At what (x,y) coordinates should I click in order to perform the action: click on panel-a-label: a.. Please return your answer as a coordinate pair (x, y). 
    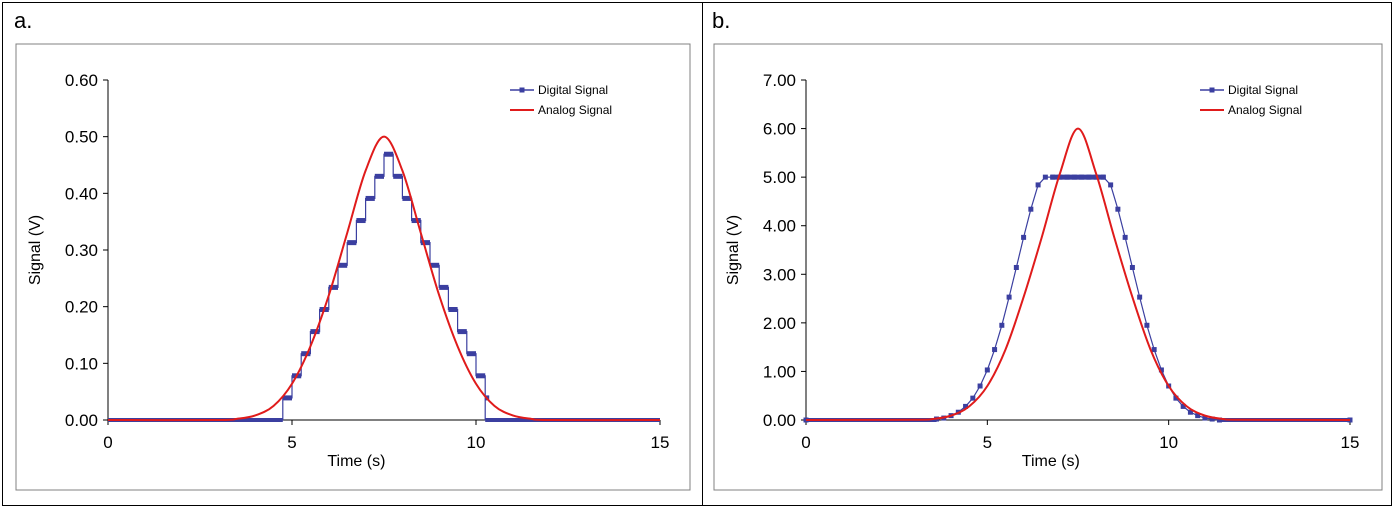
    Looking at the image, I should click on (23, 20).